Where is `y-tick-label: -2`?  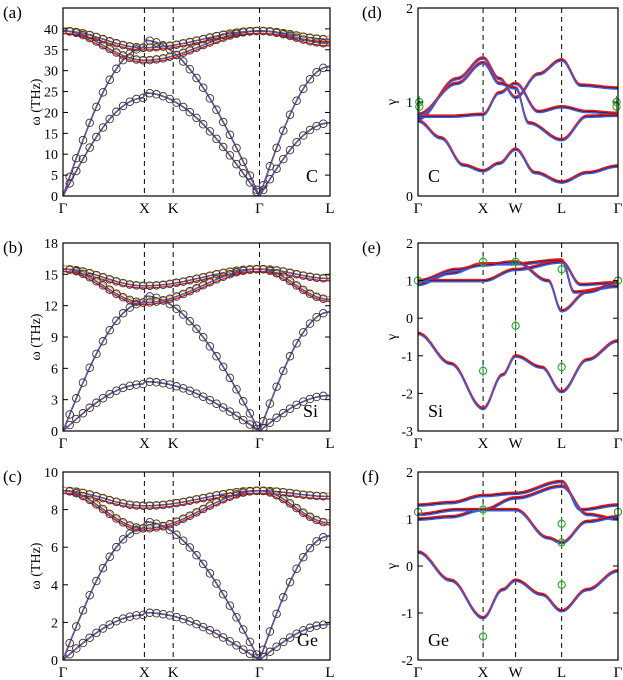
y-tick-label: -2 is located at coordinates (407, 661).